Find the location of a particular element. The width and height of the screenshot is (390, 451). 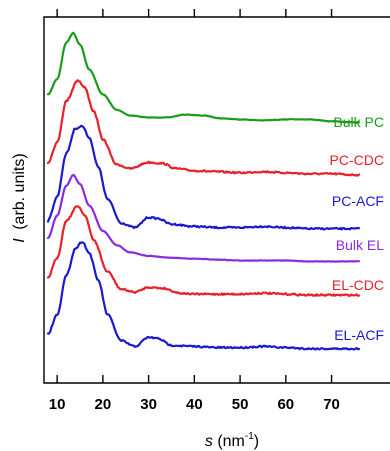

series-label-pc-acf: PC-ACF is located at coordinates (358, 201).